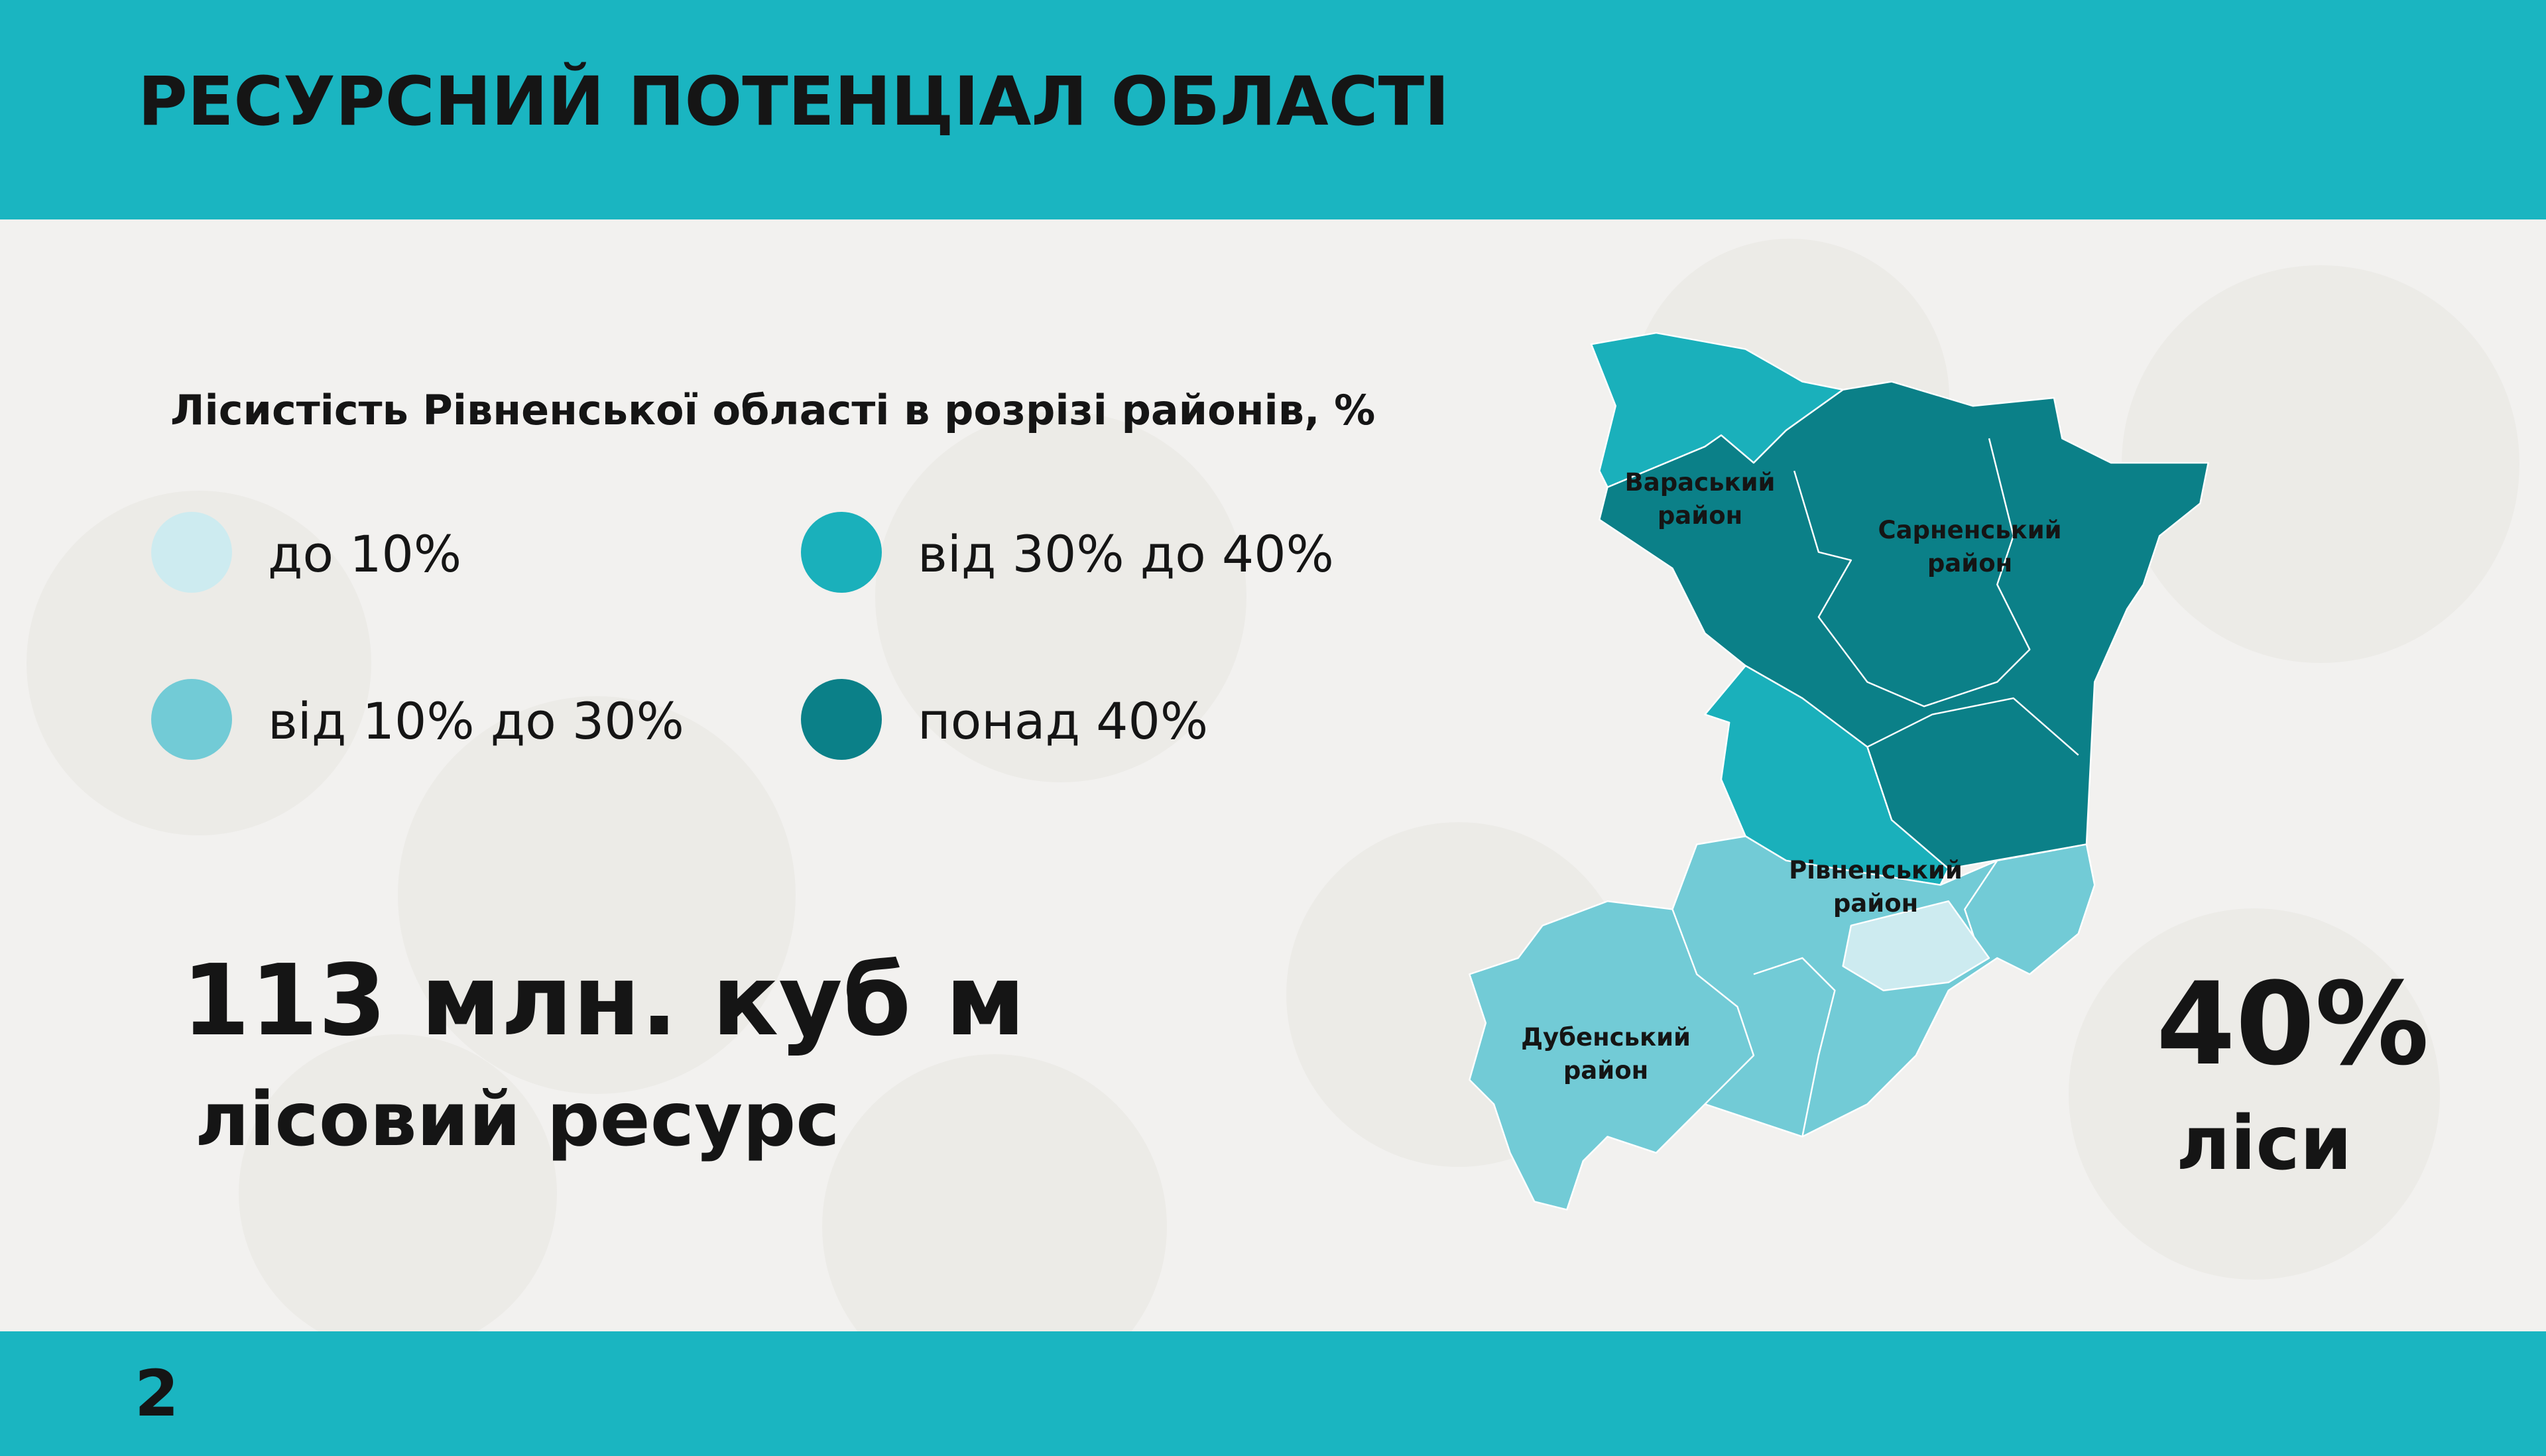  What do you see at coordinates (1700, 482) in the screenshot?
I see `district-name: Вараський` at bounding box center [1700, 482].